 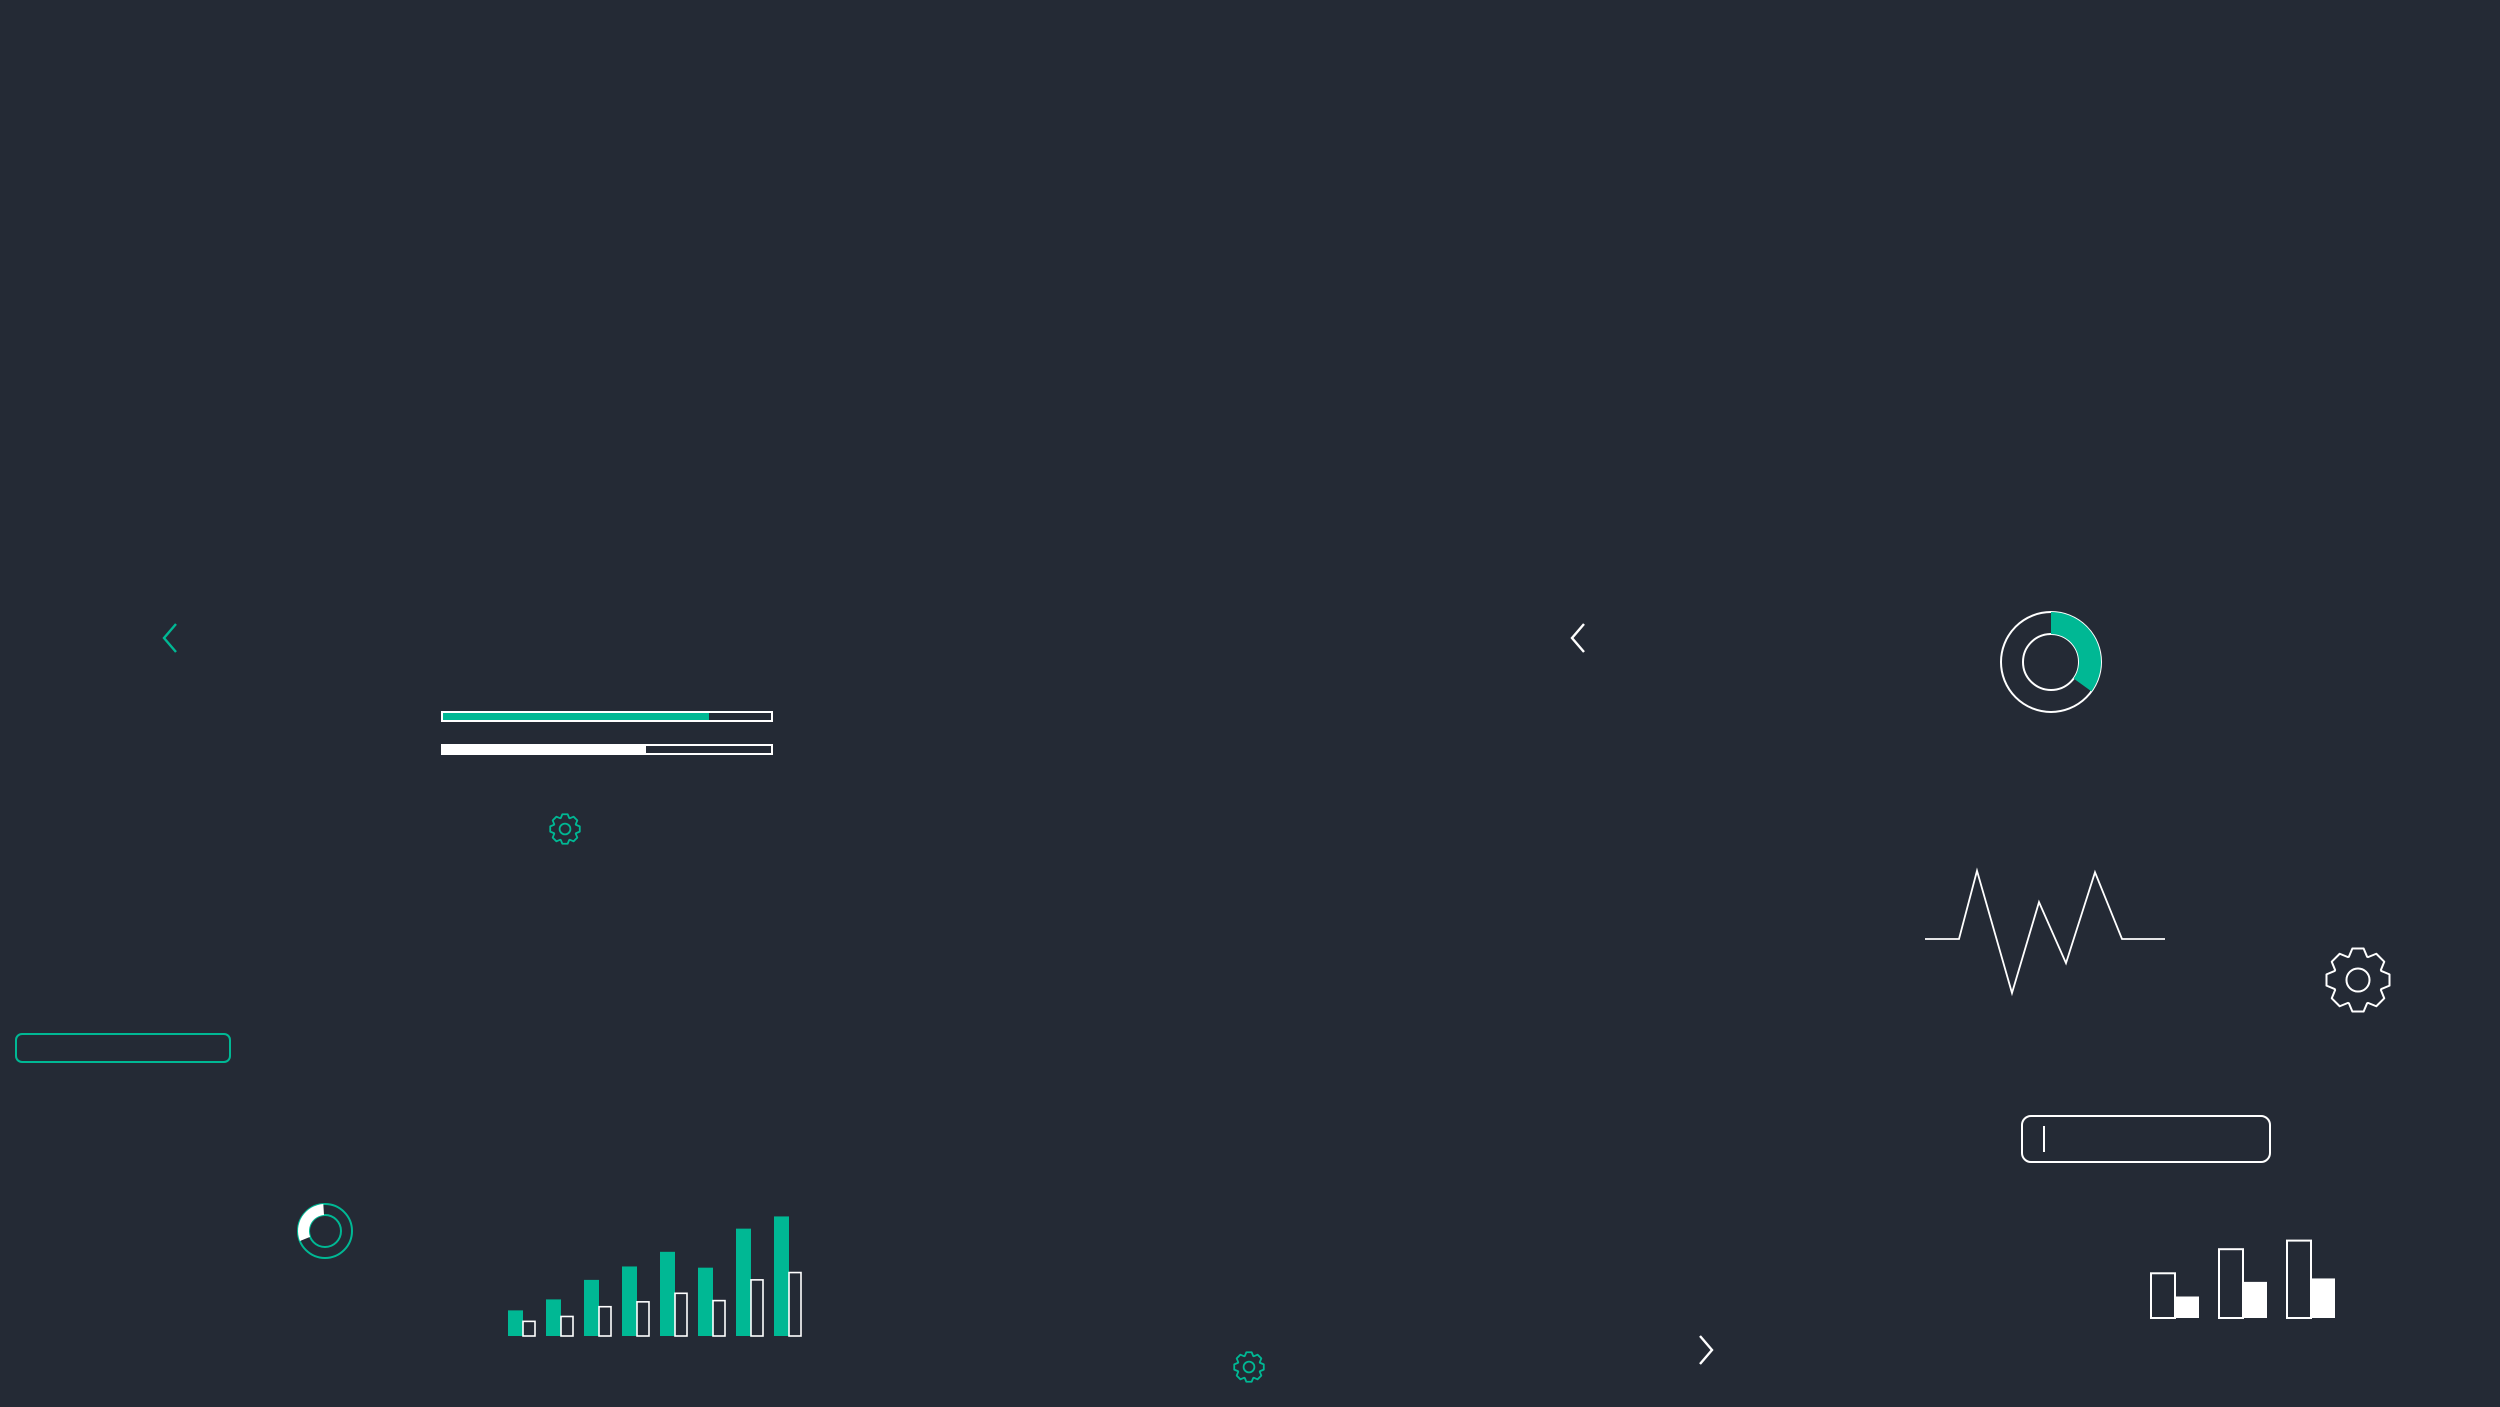 I want to click on text-caret, so click(x=2044, y=1139).